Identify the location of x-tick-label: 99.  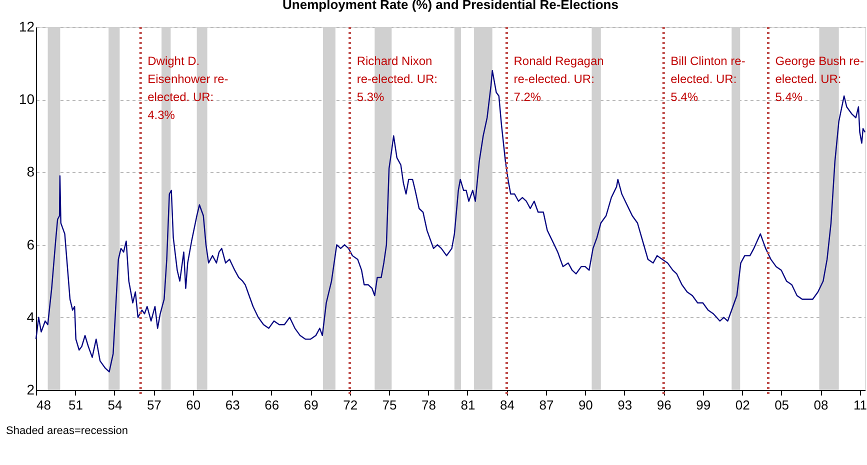
(703, 405).